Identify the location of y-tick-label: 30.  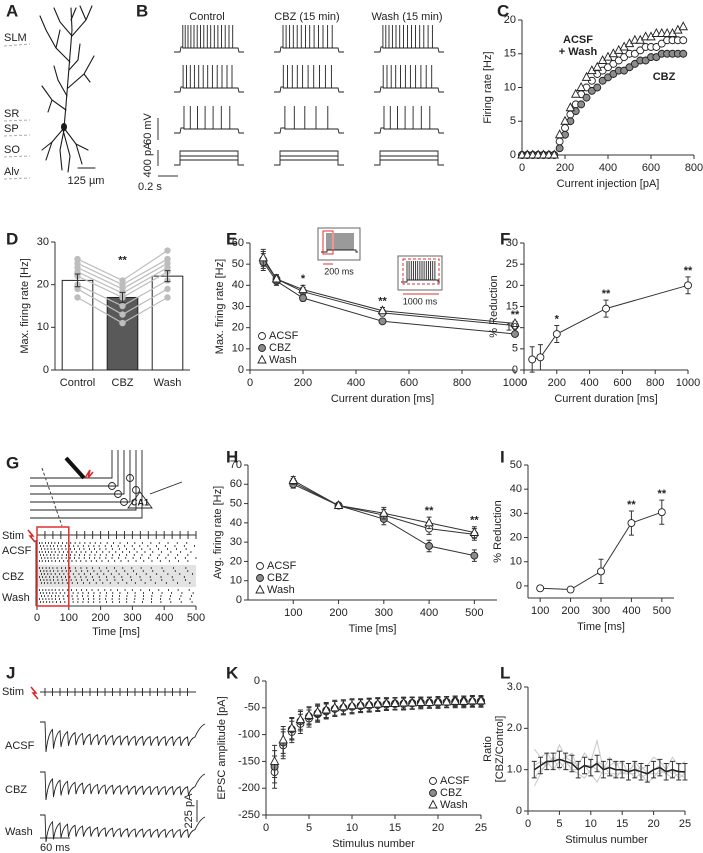
(43, 242).